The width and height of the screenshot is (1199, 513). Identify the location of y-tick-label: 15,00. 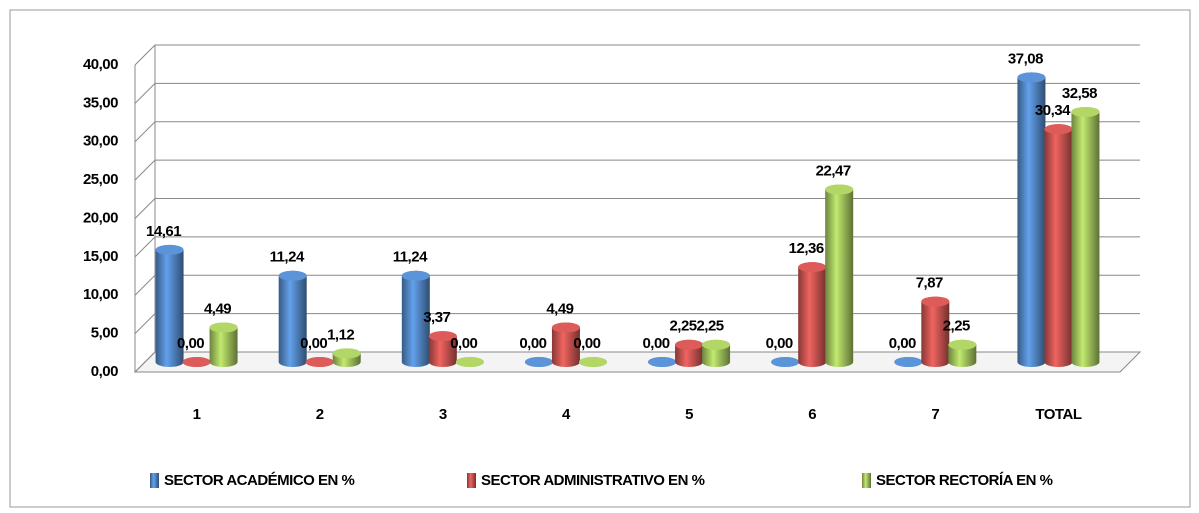
(100, 256).